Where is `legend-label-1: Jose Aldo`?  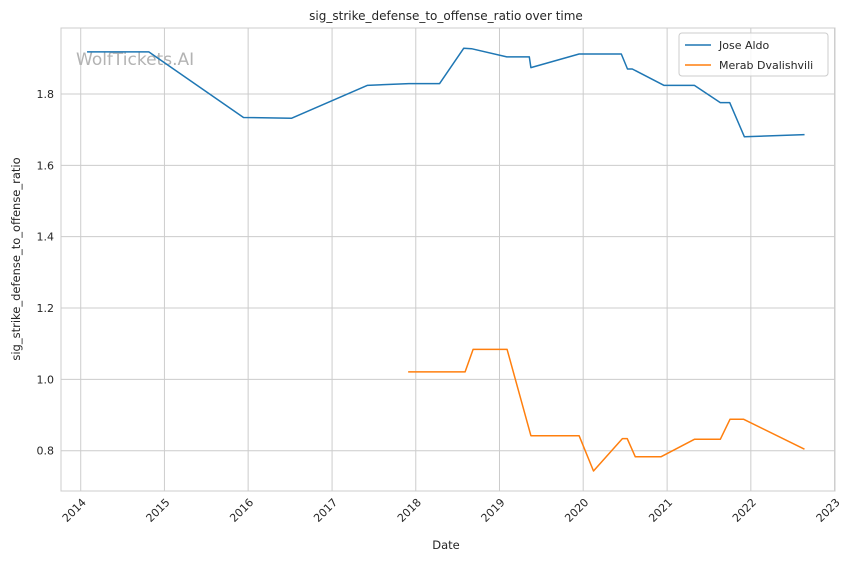 legend-label-1: Jose Aldo is located at coordinates (744, 45).